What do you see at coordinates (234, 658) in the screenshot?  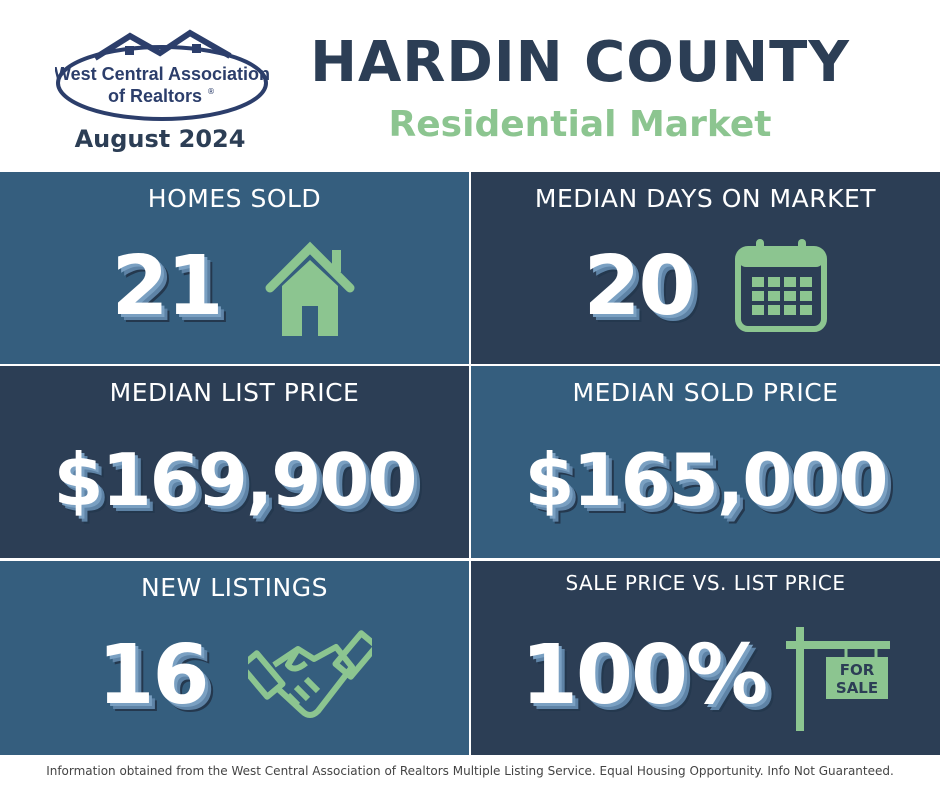 I see `stat-tile: NEW LISTINGS 16` at bounding box center [234, 658].